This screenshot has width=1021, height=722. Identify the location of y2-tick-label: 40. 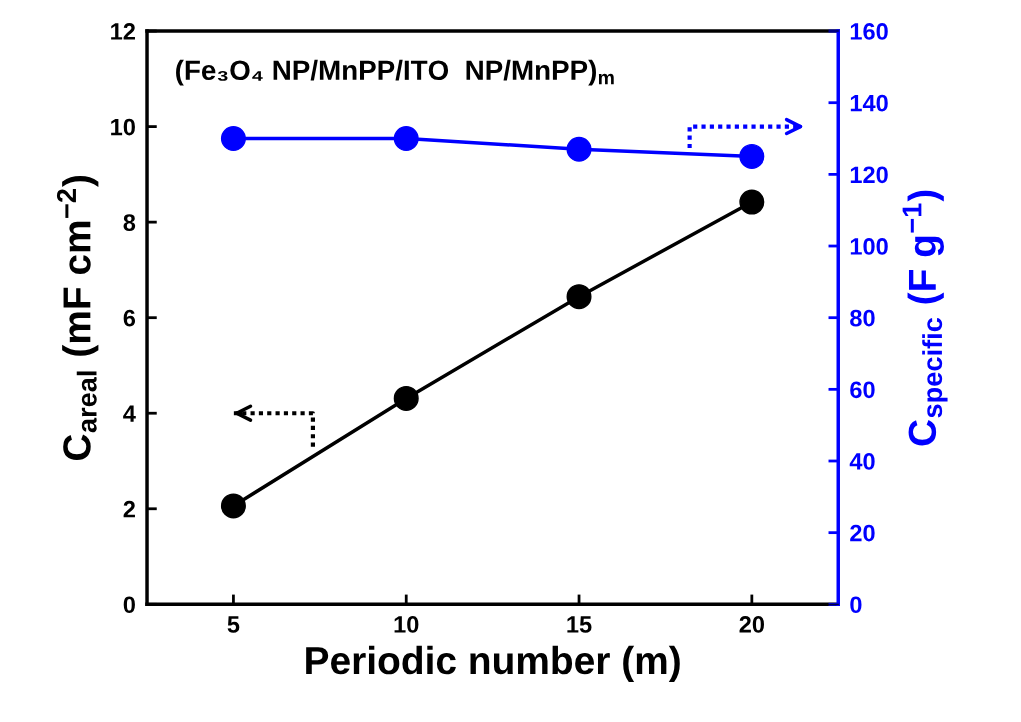
(862, 461).